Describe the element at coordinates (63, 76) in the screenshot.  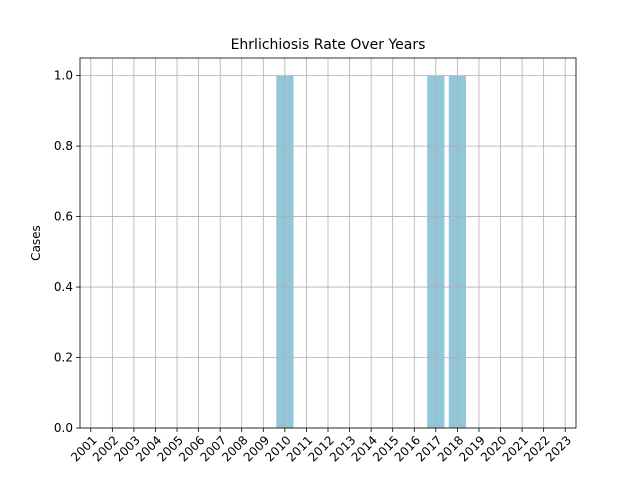
I see `y-tick-label: 1.0` at that location.